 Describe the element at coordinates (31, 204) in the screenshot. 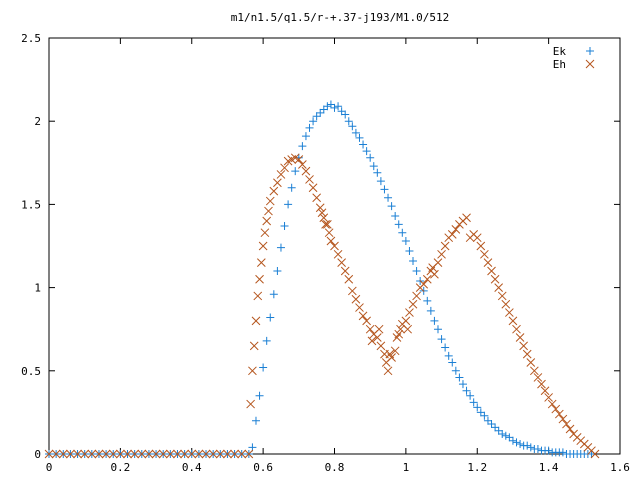

I see `y-tick-label: 1.5` at that location.